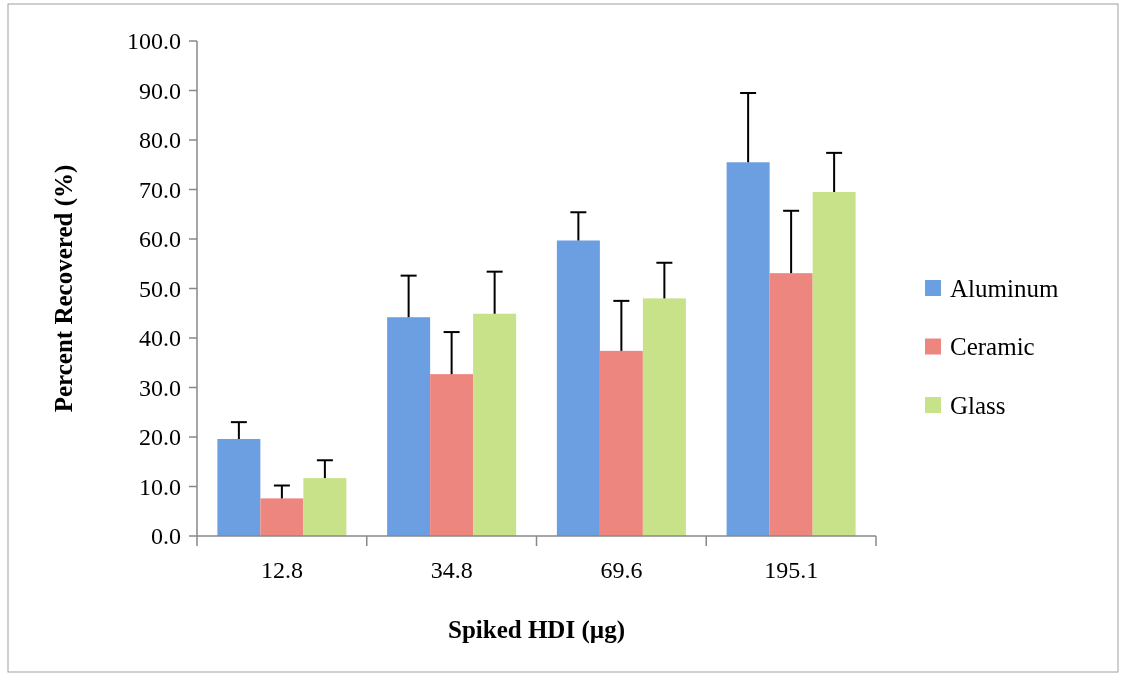 The image size is (1122, 676). What do you see at coordinates (791, 570) in the screenshot?
I see `x-tick-label: 195.1` at bounding box center [791, 570].